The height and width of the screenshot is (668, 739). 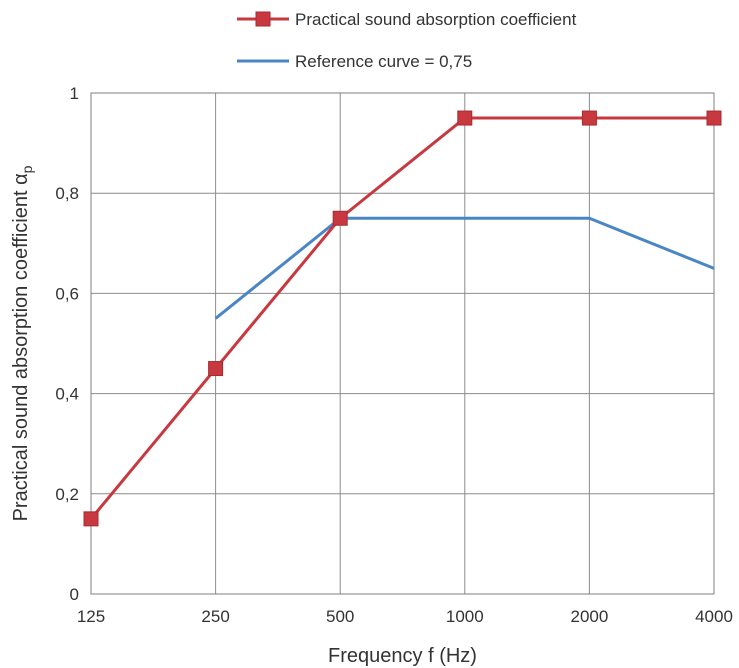 I want to click on x-tick-label: 125, so click(x=91, y=616).